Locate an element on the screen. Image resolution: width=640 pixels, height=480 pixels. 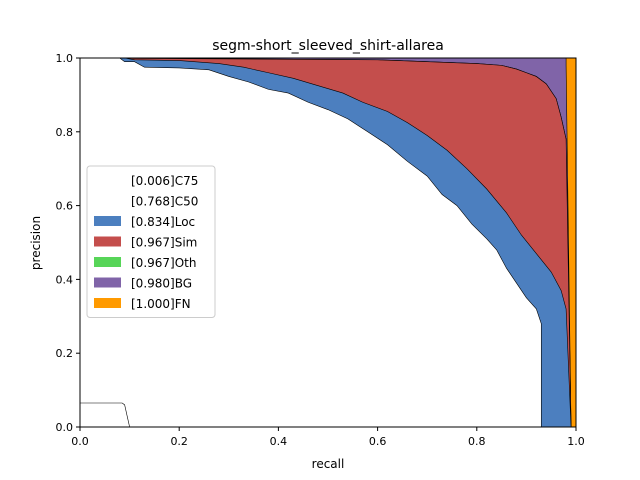
legend-swatch-c75 is located at coordinates (107, 180).